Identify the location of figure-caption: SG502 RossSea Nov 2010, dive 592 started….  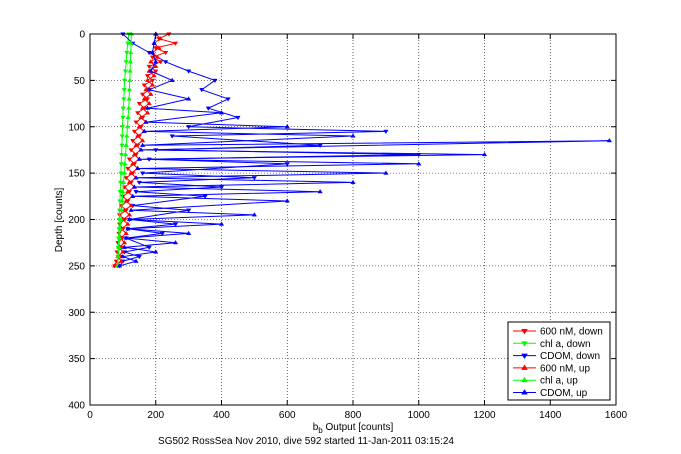
(306, 441).